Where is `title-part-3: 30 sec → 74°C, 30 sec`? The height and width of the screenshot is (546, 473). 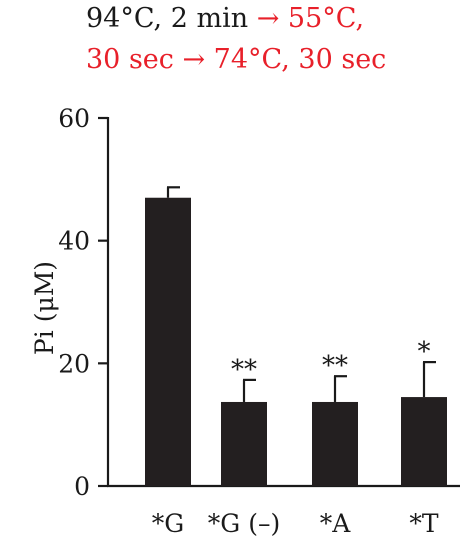 title-part-3: 30 sec → 74°C, 30 sec is located at coordinates (236, 59).